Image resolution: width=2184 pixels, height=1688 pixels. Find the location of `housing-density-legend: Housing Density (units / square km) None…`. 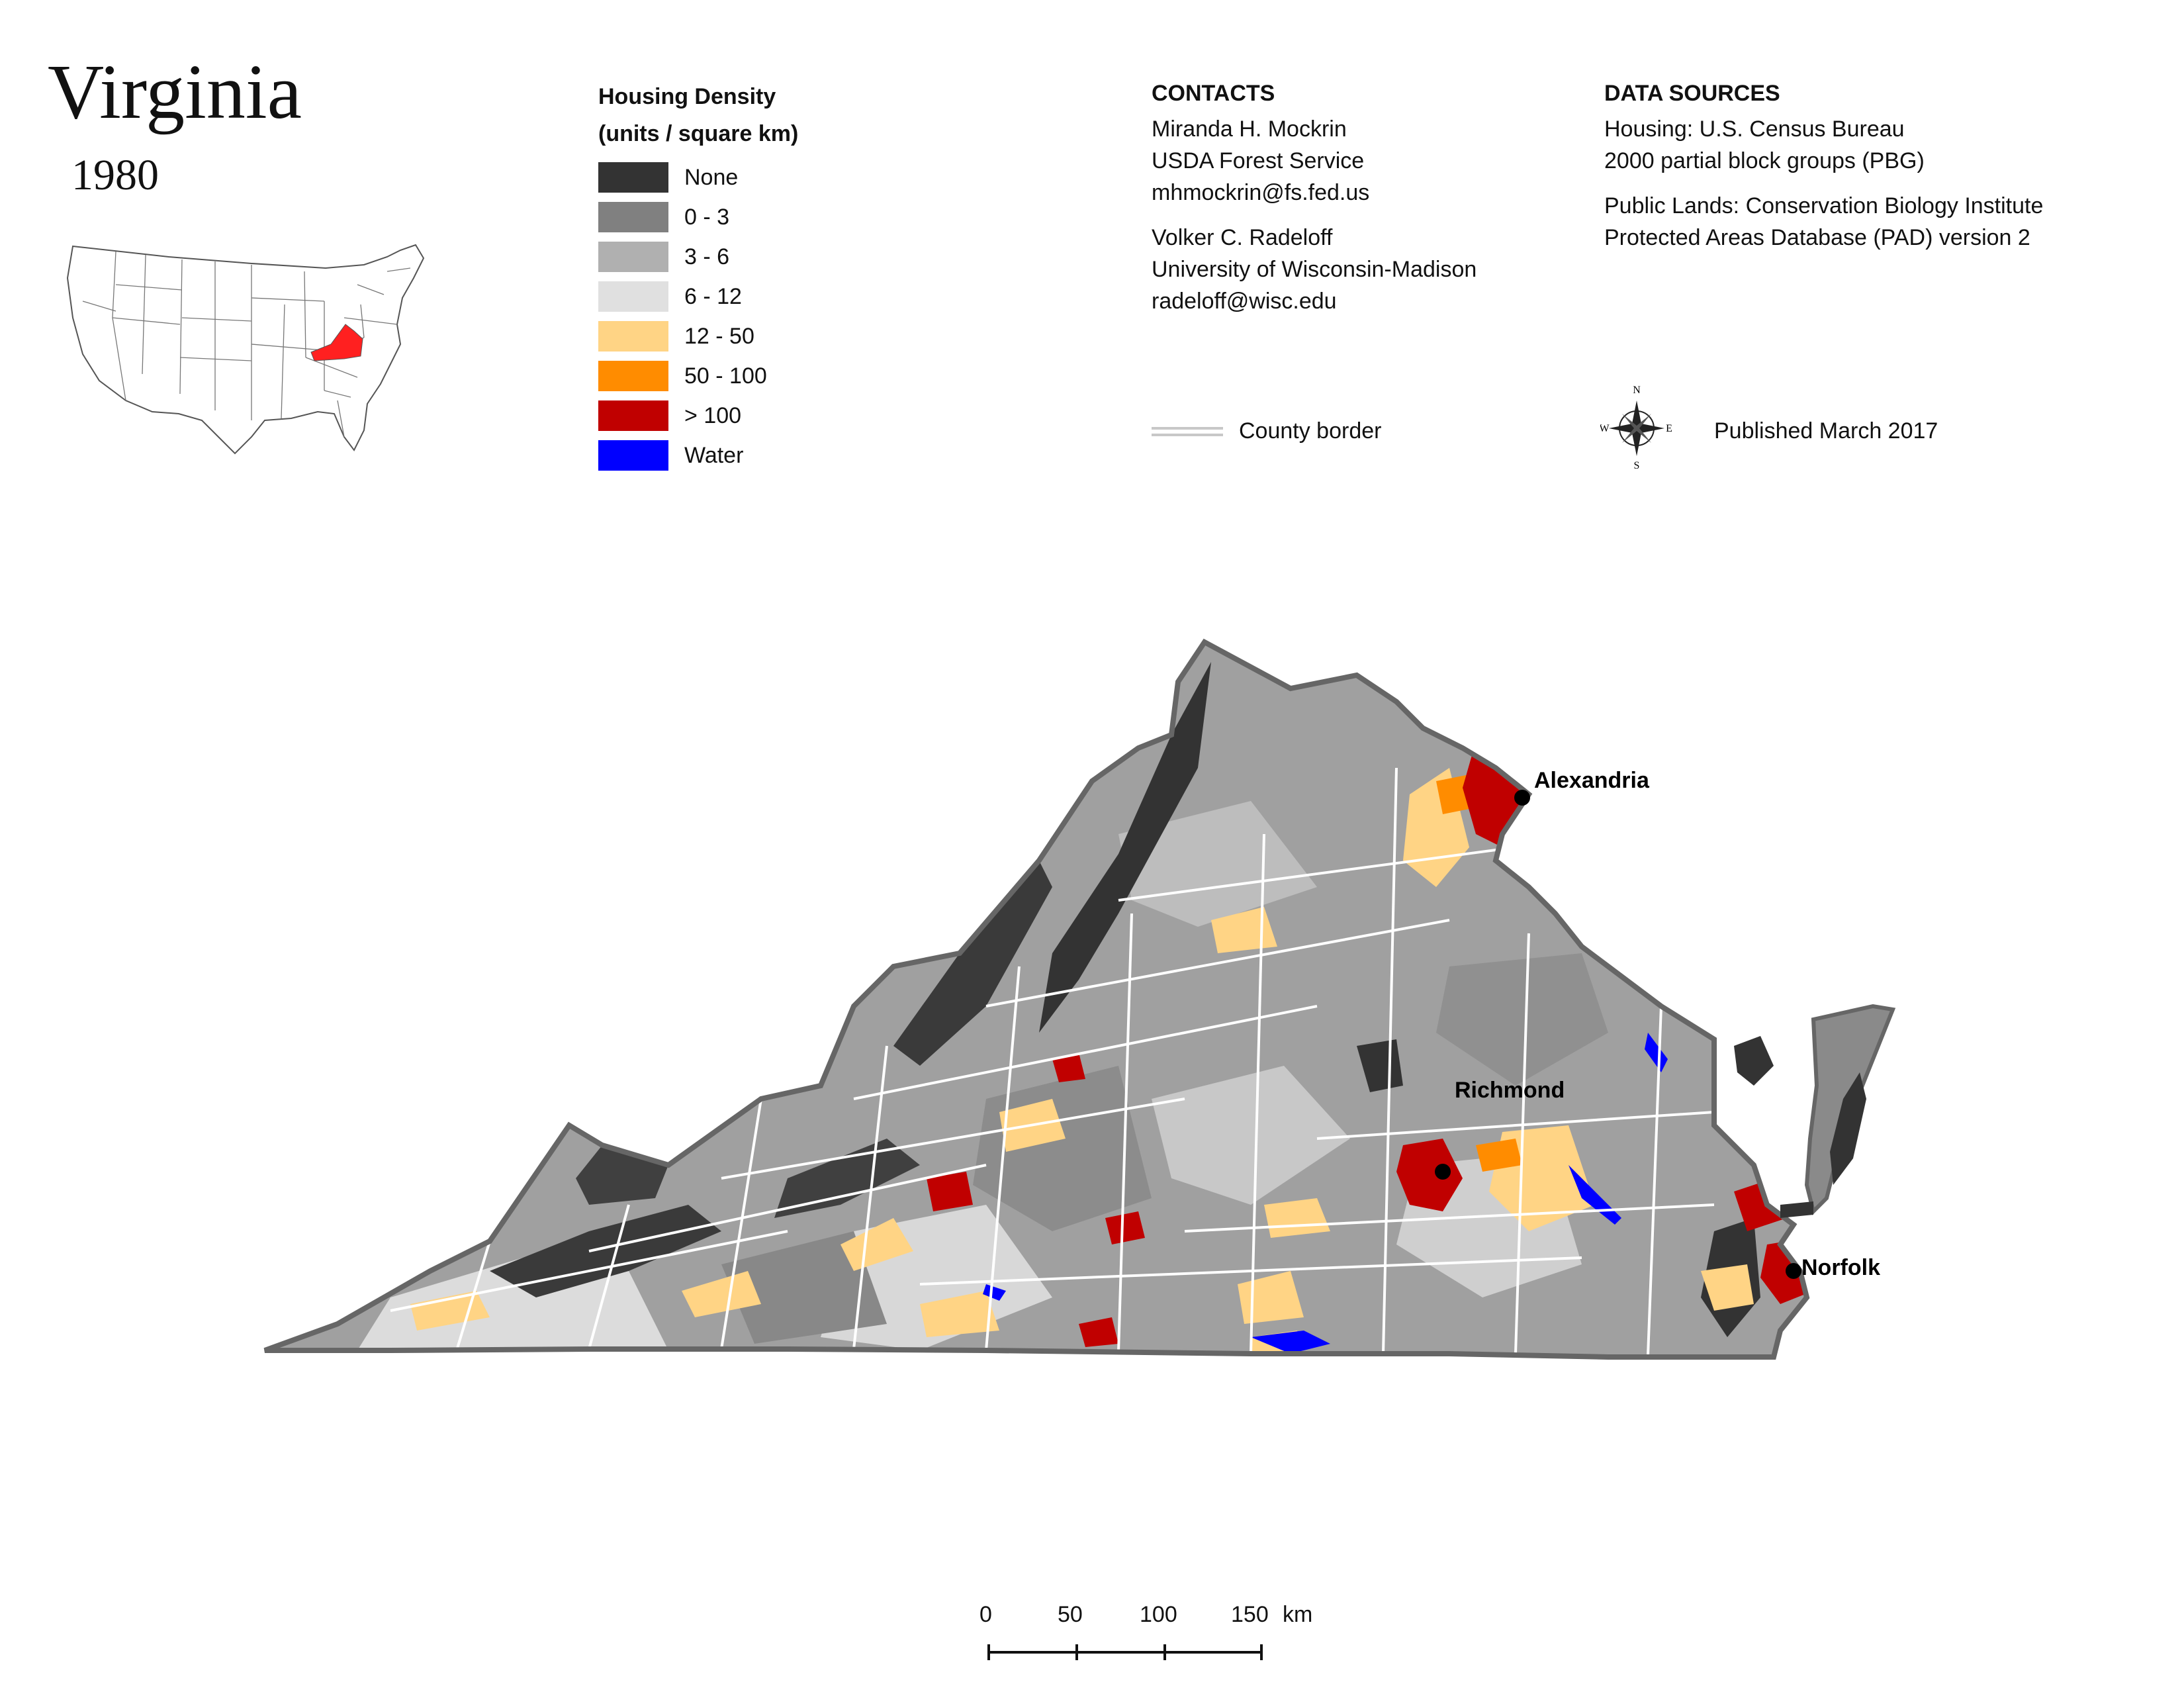

housing-density-legend: Housing Density (units / square km) None… is located at coordinates (698, 276).